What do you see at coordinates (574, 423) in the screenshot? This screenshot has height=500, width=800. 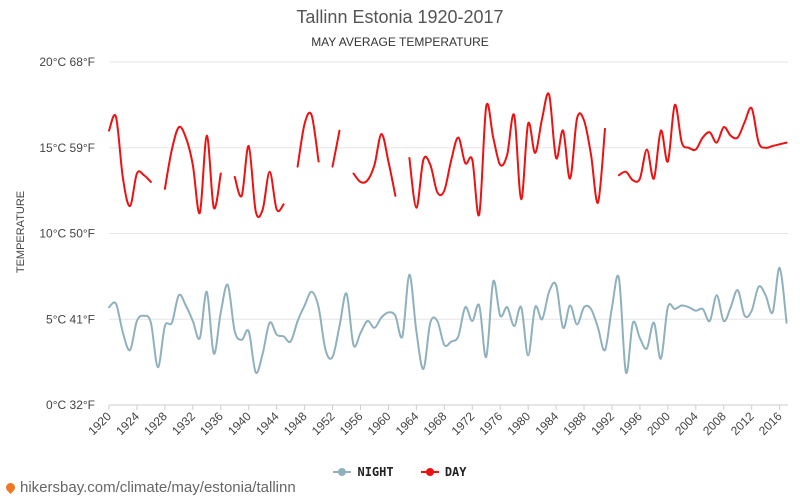 I see `x-tick-label-17: 1988` at bounding box center [574, 423].